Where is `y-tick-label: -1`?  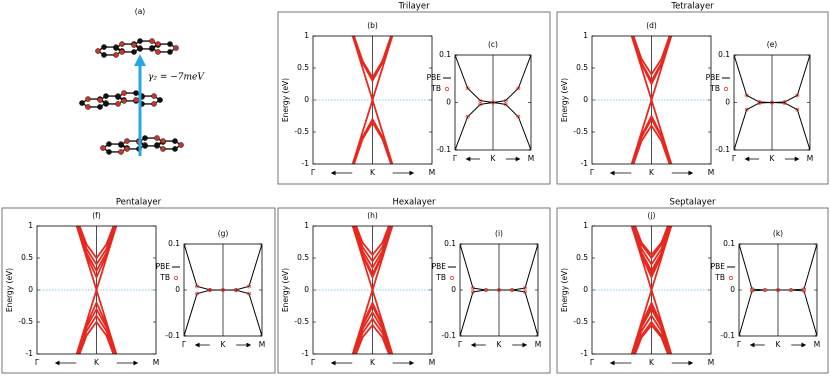
y-tick-label: -1 is located at coordinates (585, 353).